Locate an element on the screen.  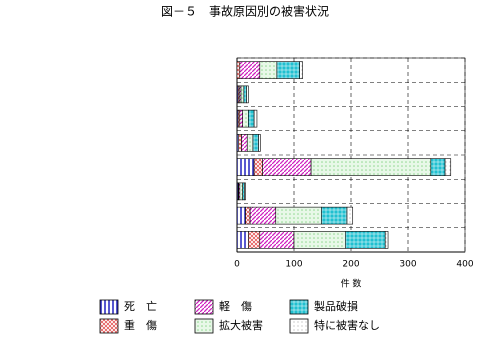
legend-label: 特に被害なし is located at coordinates (347, 325).